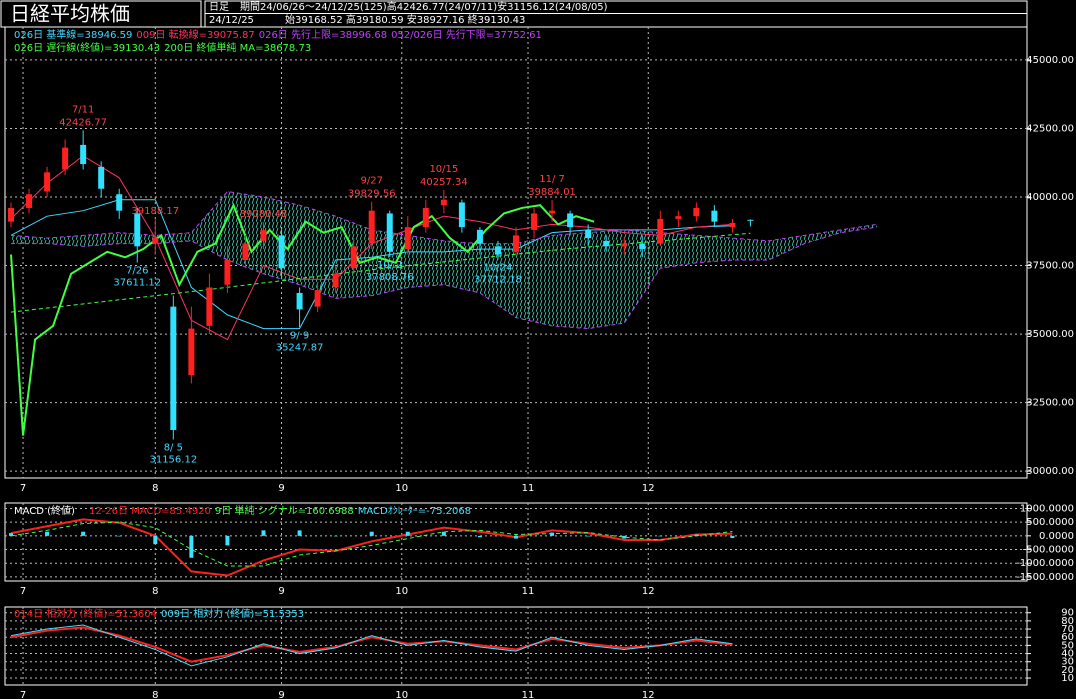 The height and width of the screenshot is (699, 1076). Describe the element at coordinates (1050, 522) in the screenshot. I see `y-tick-label: 500.0000` at that location.